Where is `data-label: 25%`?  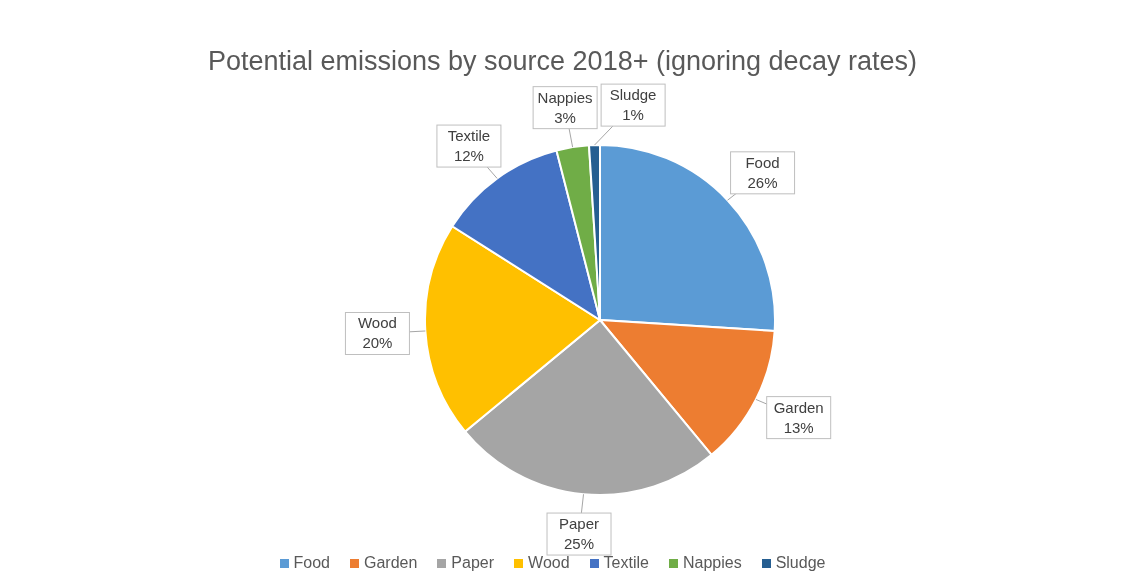
data-label: 25% is located at coordinates (579, 544).